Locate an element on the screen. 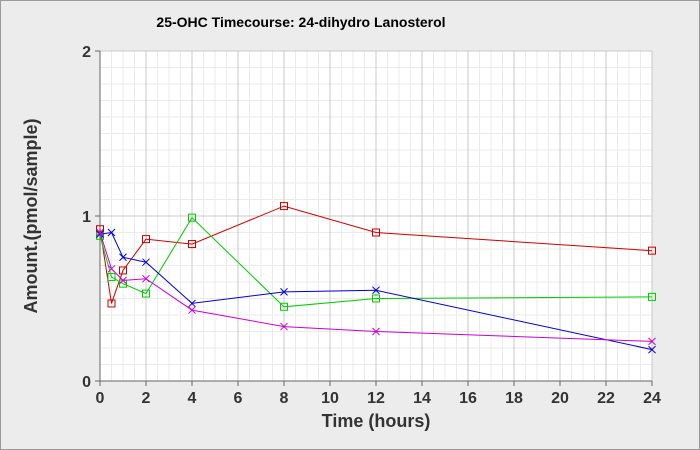 The height and width of the screenshot is (450, 700). x-tick-label: 8 is located at coordinates (284, 398).